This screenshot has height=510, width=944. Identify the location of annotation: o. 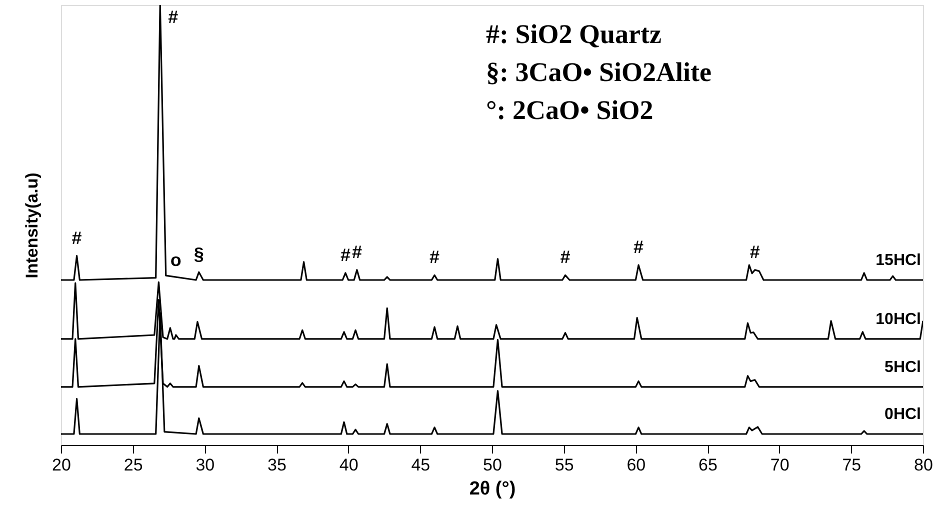
(176, 260).